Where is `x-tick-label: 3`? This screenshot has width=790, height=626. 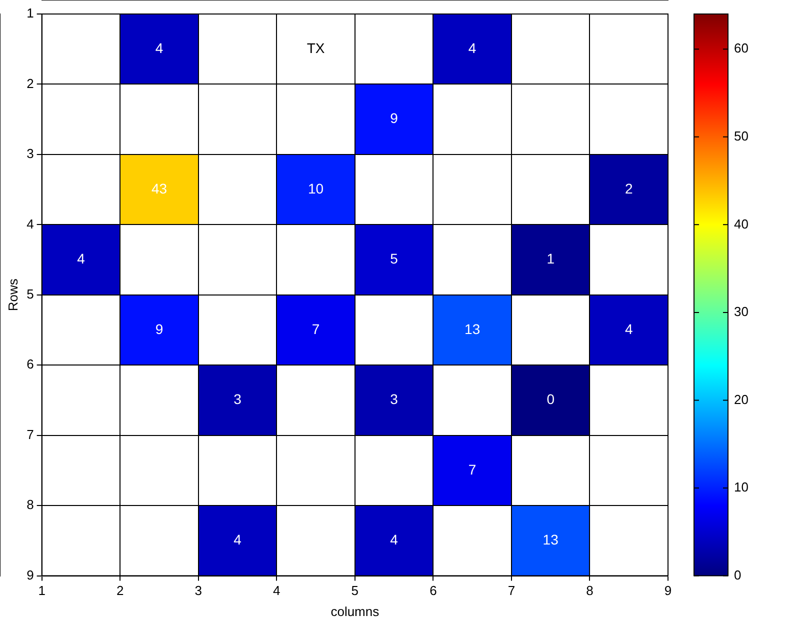
x-tick-label: 3 is located at coordinates (198, 590).